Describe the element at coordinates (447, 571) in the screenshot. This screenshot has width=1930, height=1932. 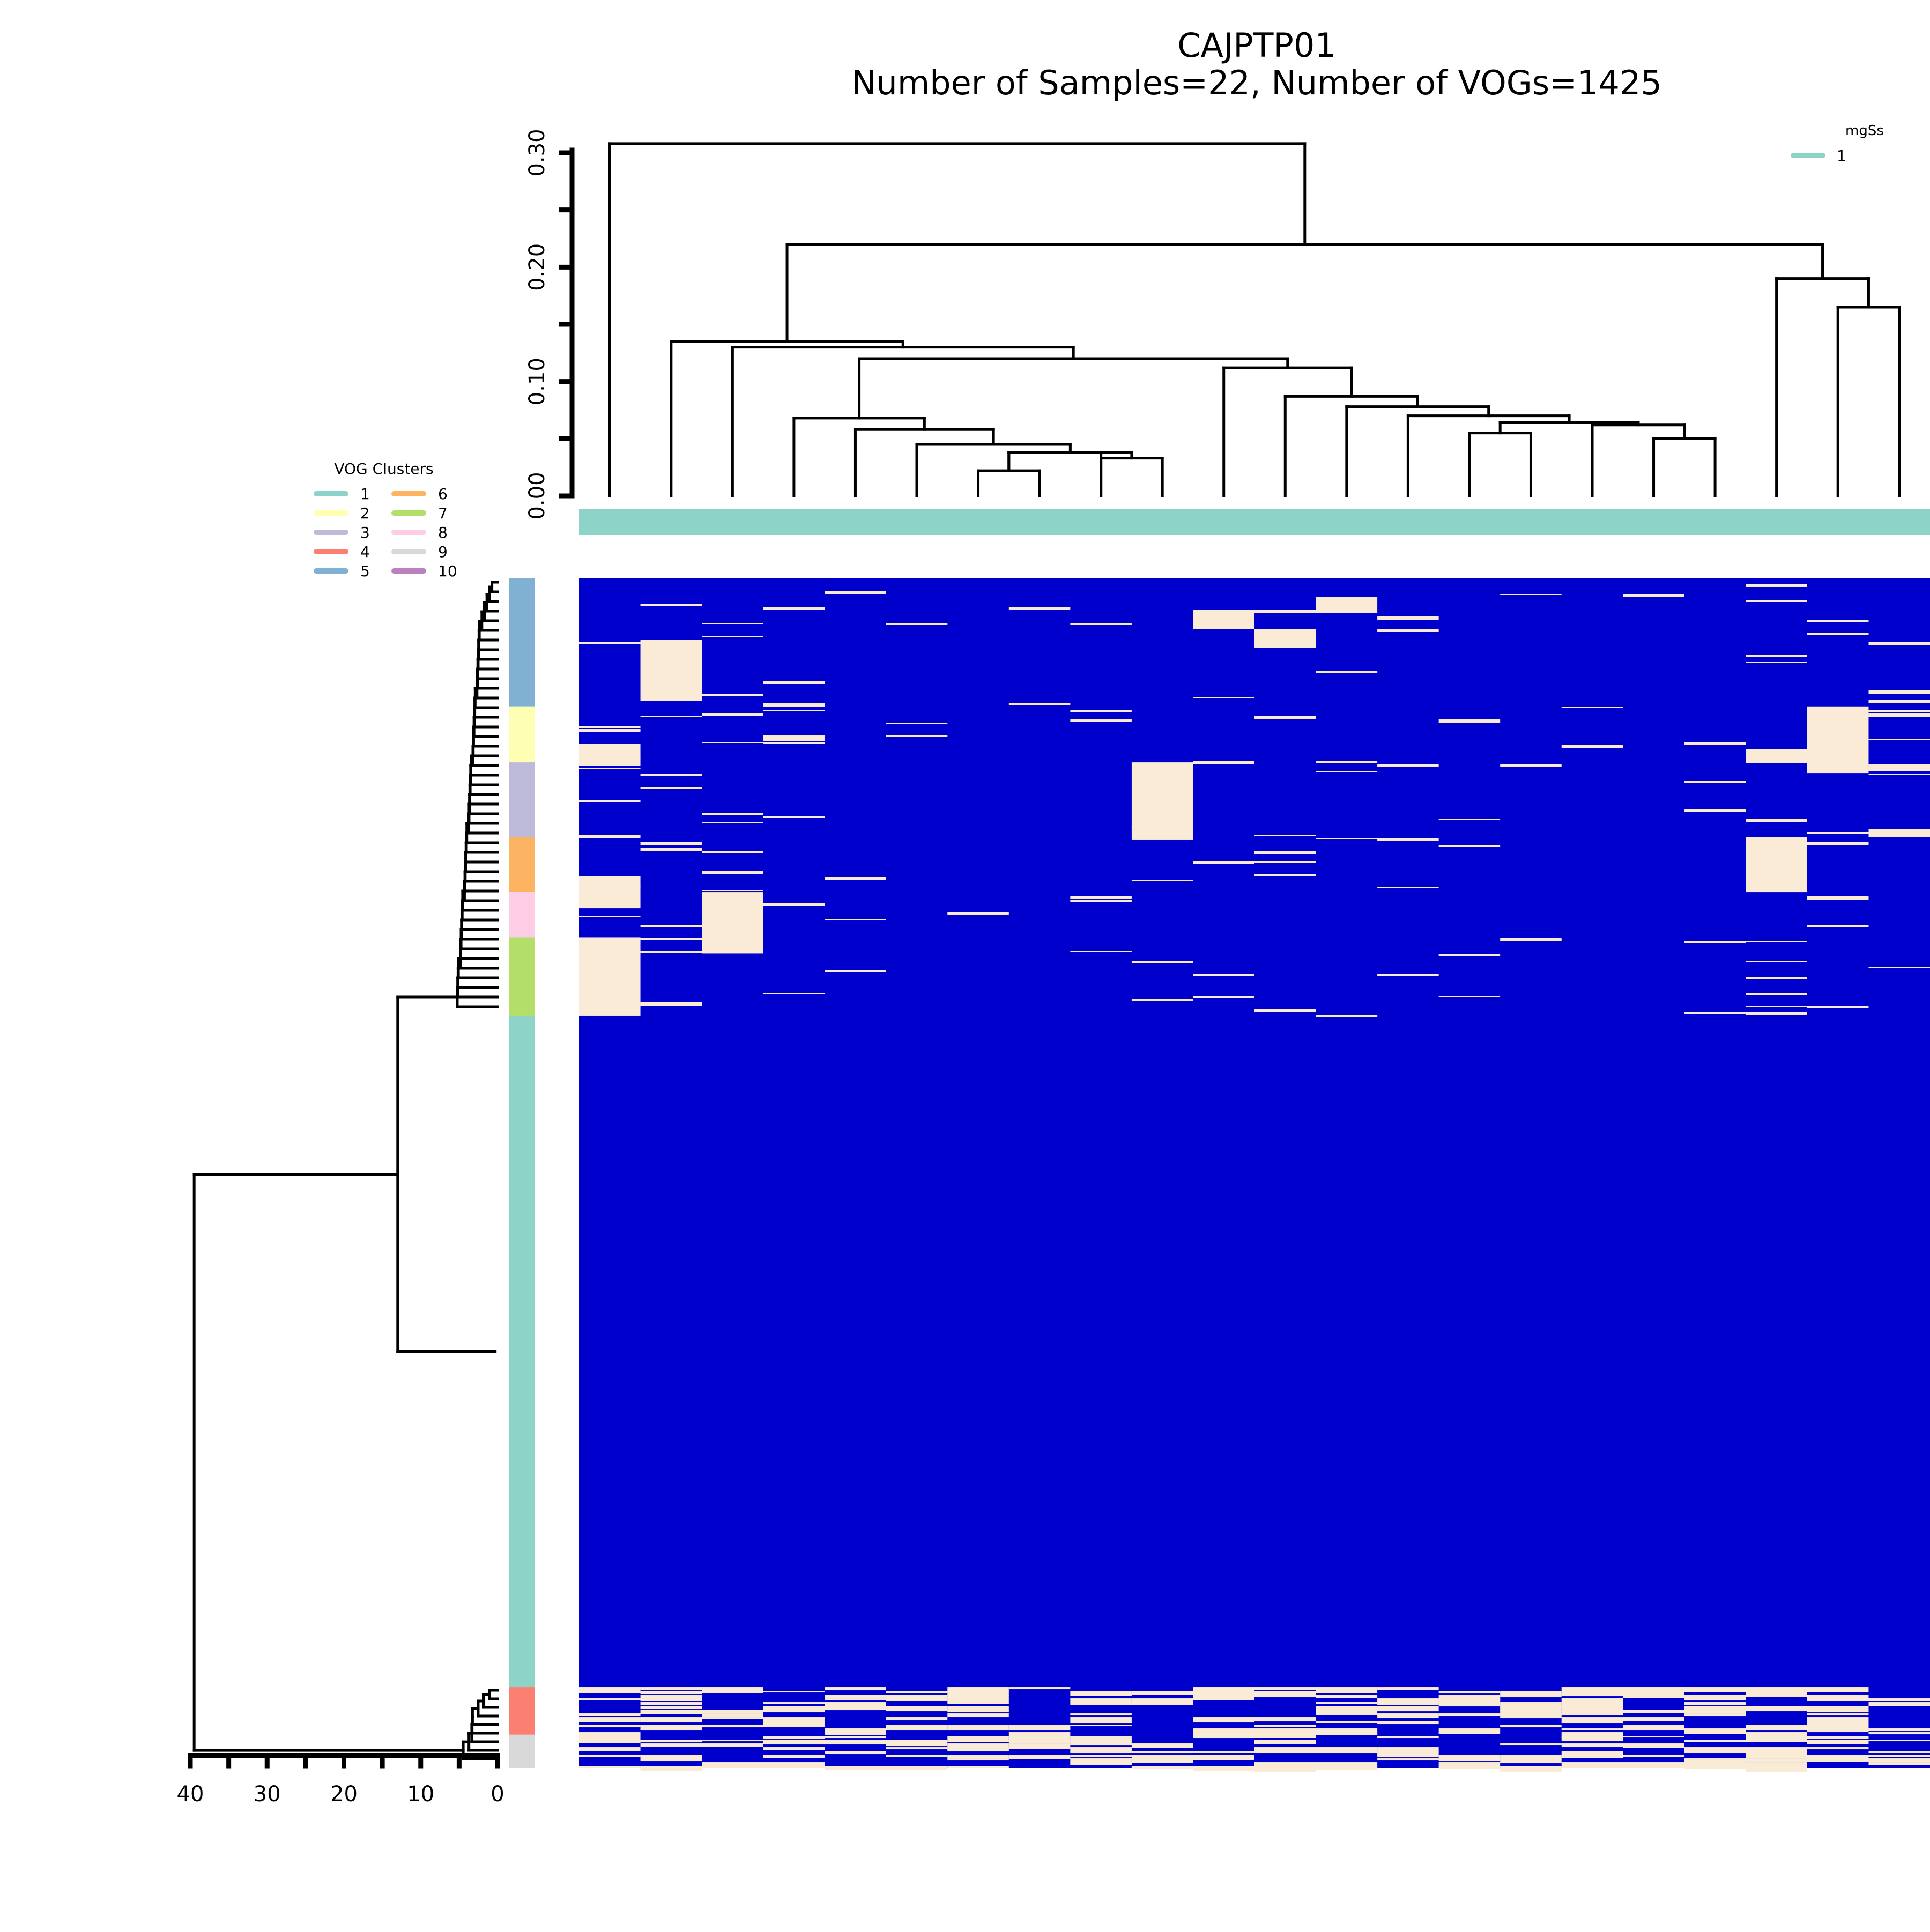
I see `vog-legend-label: 10` at that location.